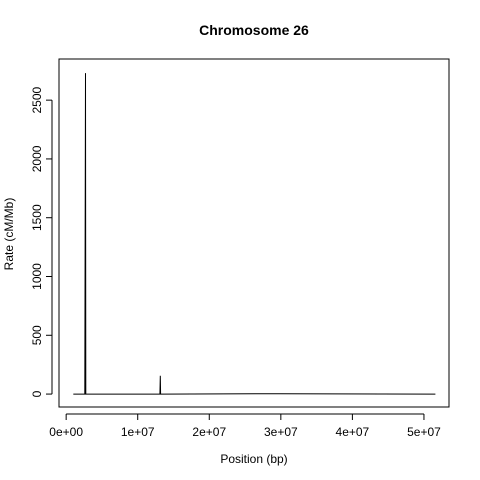  What do you see at coordinates (37, 335) in the screenshot?
I see `y-tick-label: 500` at bounding box center [37, 335].